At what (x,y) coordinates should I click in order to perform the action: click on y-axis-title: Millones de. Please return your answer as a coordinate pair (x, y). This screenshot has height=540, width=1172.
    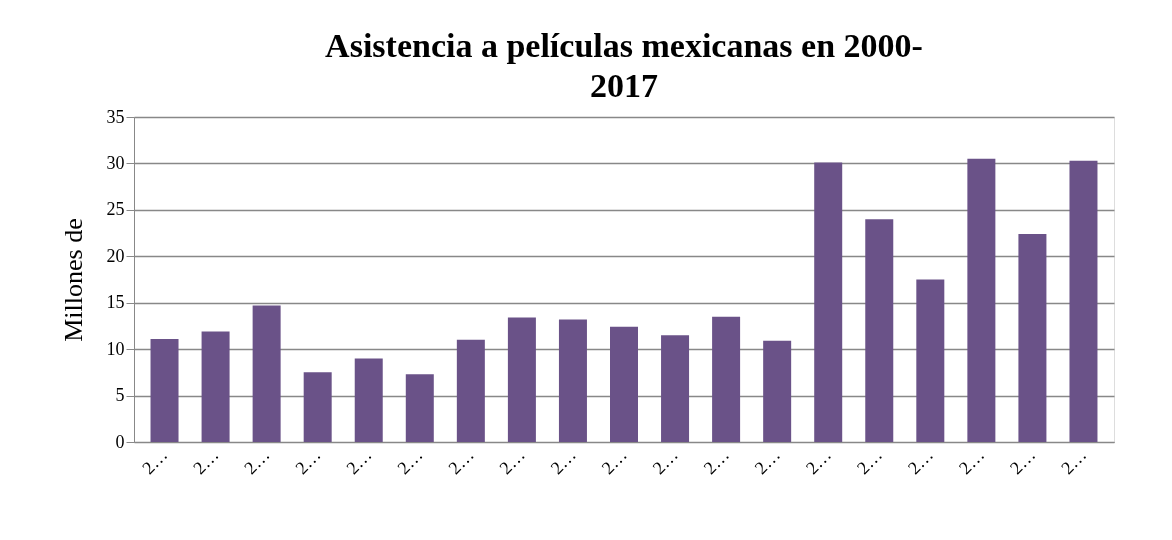
    Looking at the image, I should click on (73, 280).